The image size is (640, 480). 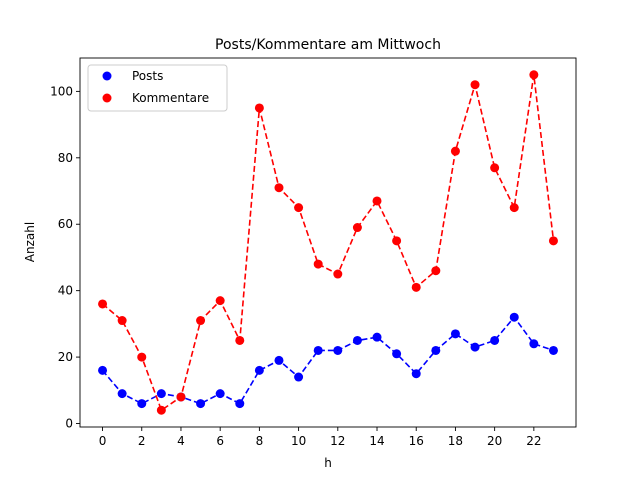 I want to click on y-tick-label: 100, so click(x=61, y=91).